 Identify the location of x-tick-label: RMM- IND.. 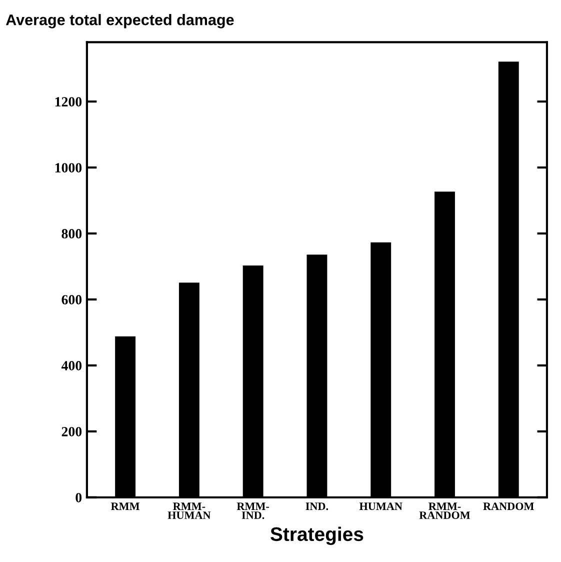
(253, 511).